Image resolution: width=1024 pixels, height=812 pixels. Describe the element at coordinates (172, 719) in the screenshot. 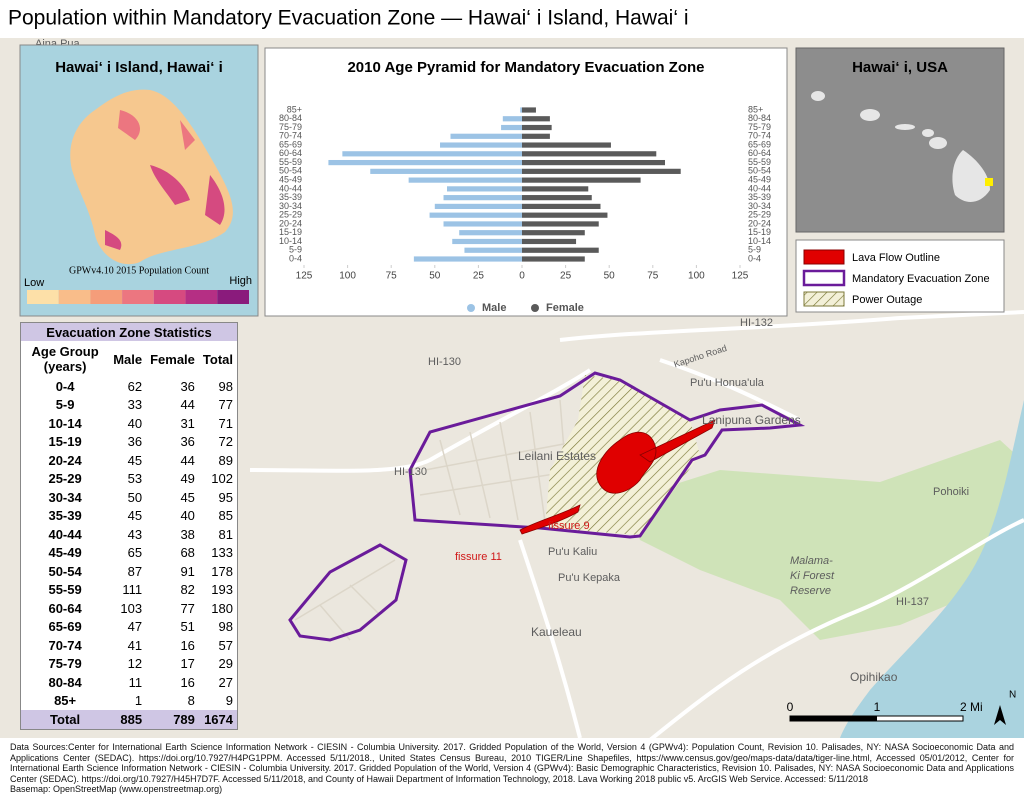

I see `total-cell: 789` at that location.